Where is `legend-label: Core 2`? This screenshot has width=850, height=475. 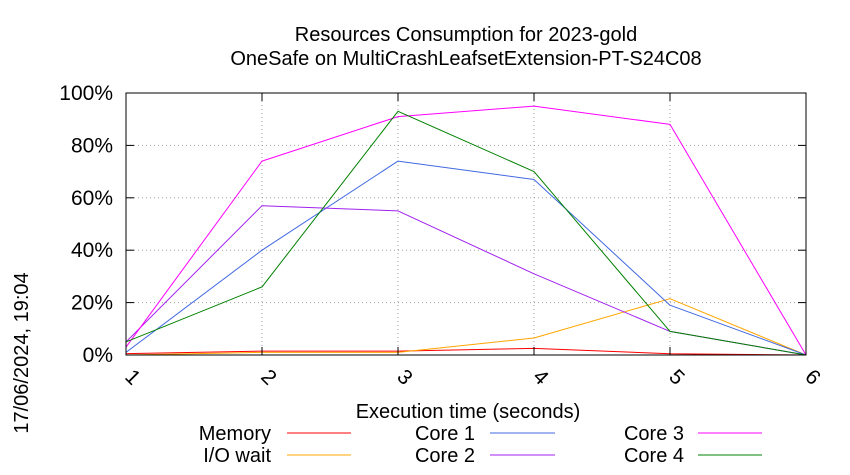
legend-label: Core 2 is located at coordinates (445, 456).